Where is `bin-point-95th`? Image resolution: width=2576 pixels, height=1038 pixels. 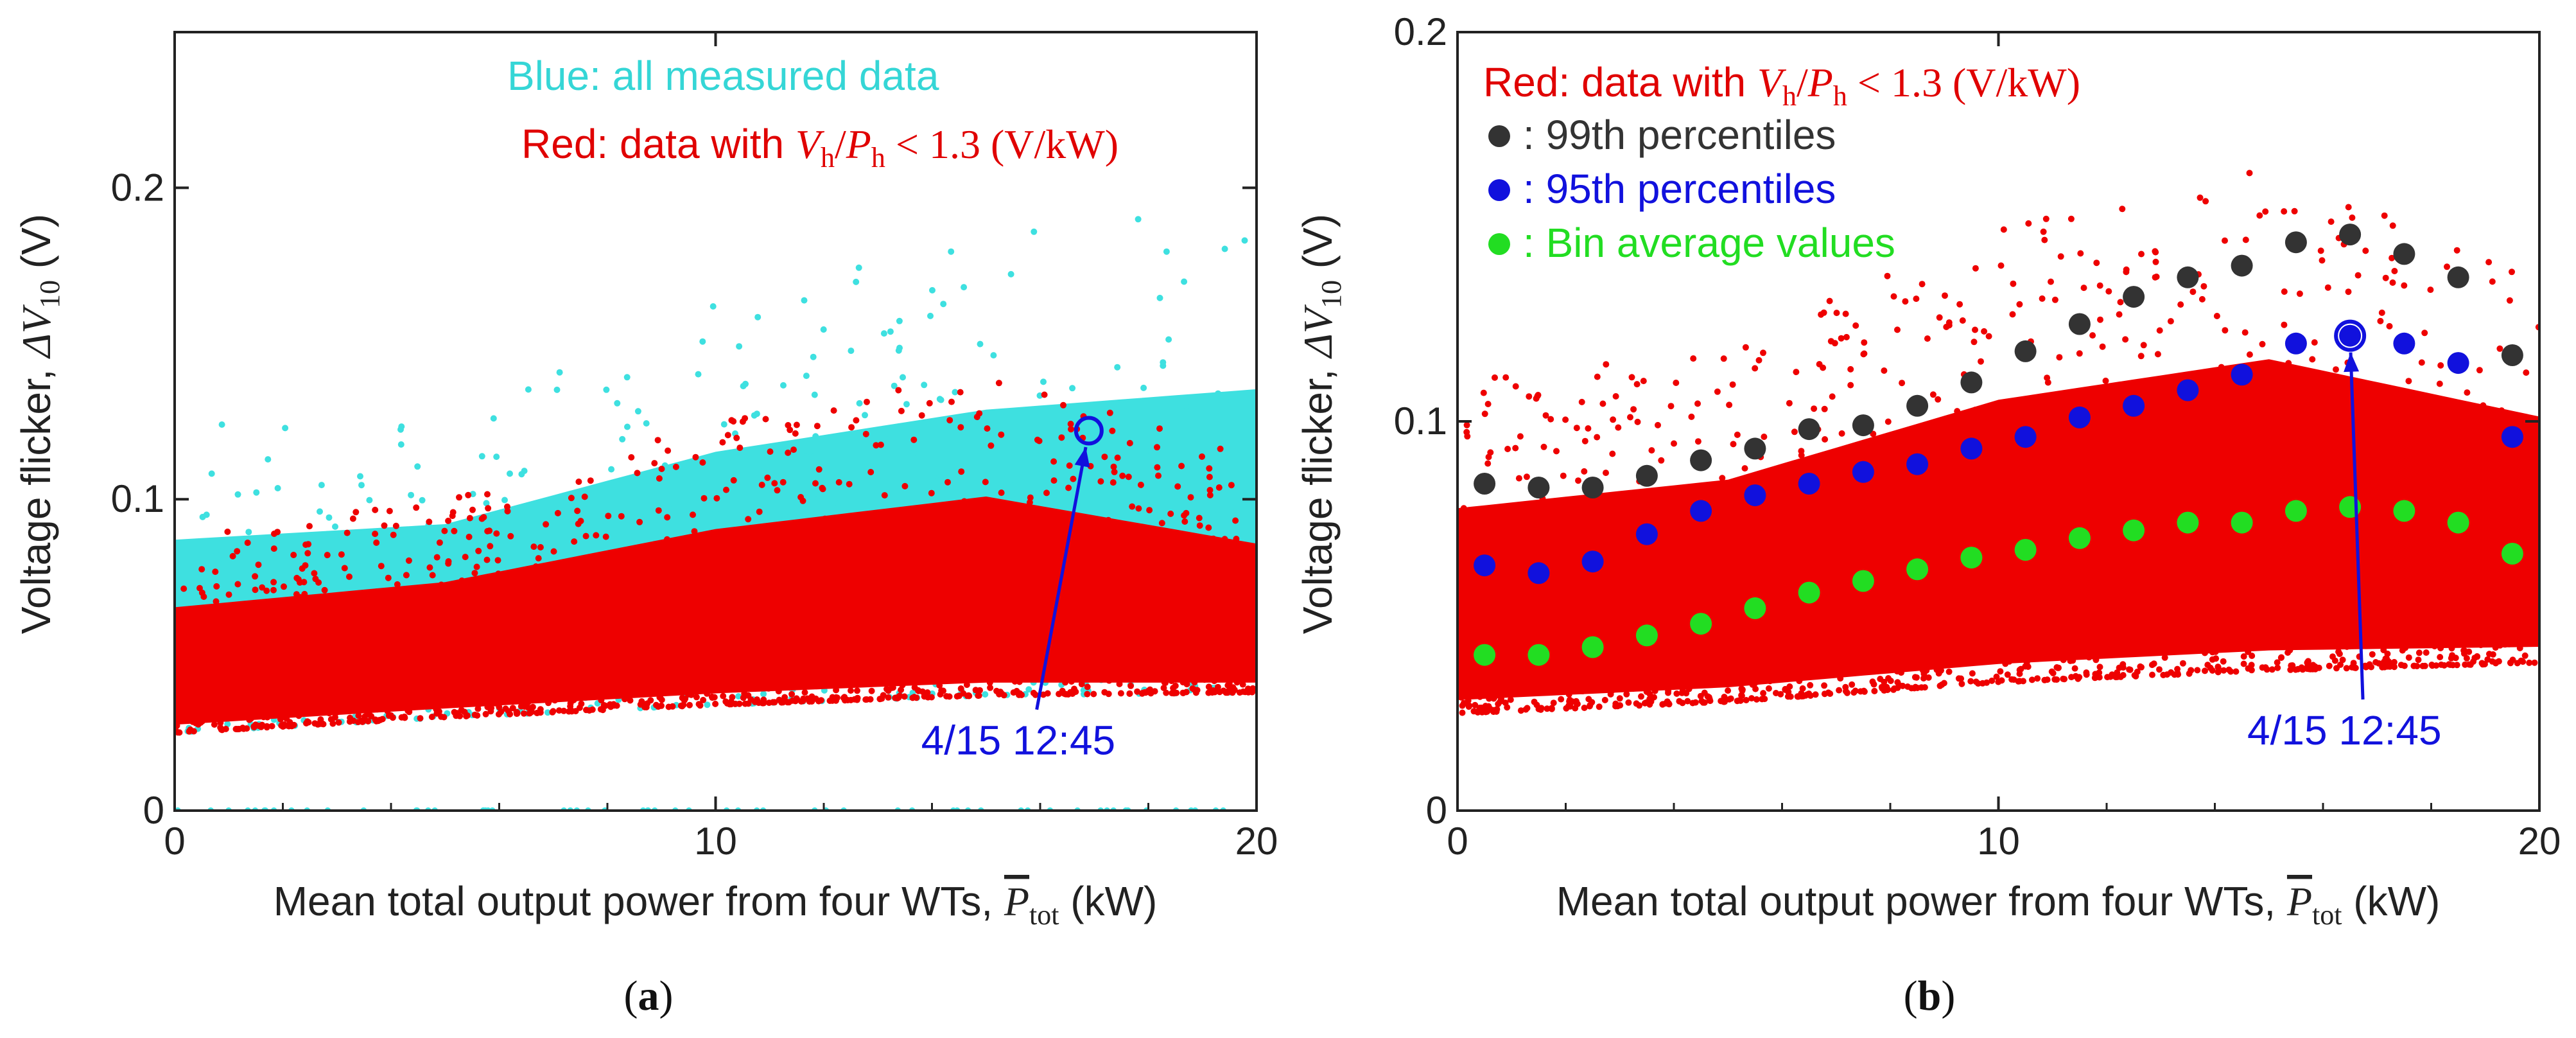 bin-point-95th is located at coordinates (2242, 375).